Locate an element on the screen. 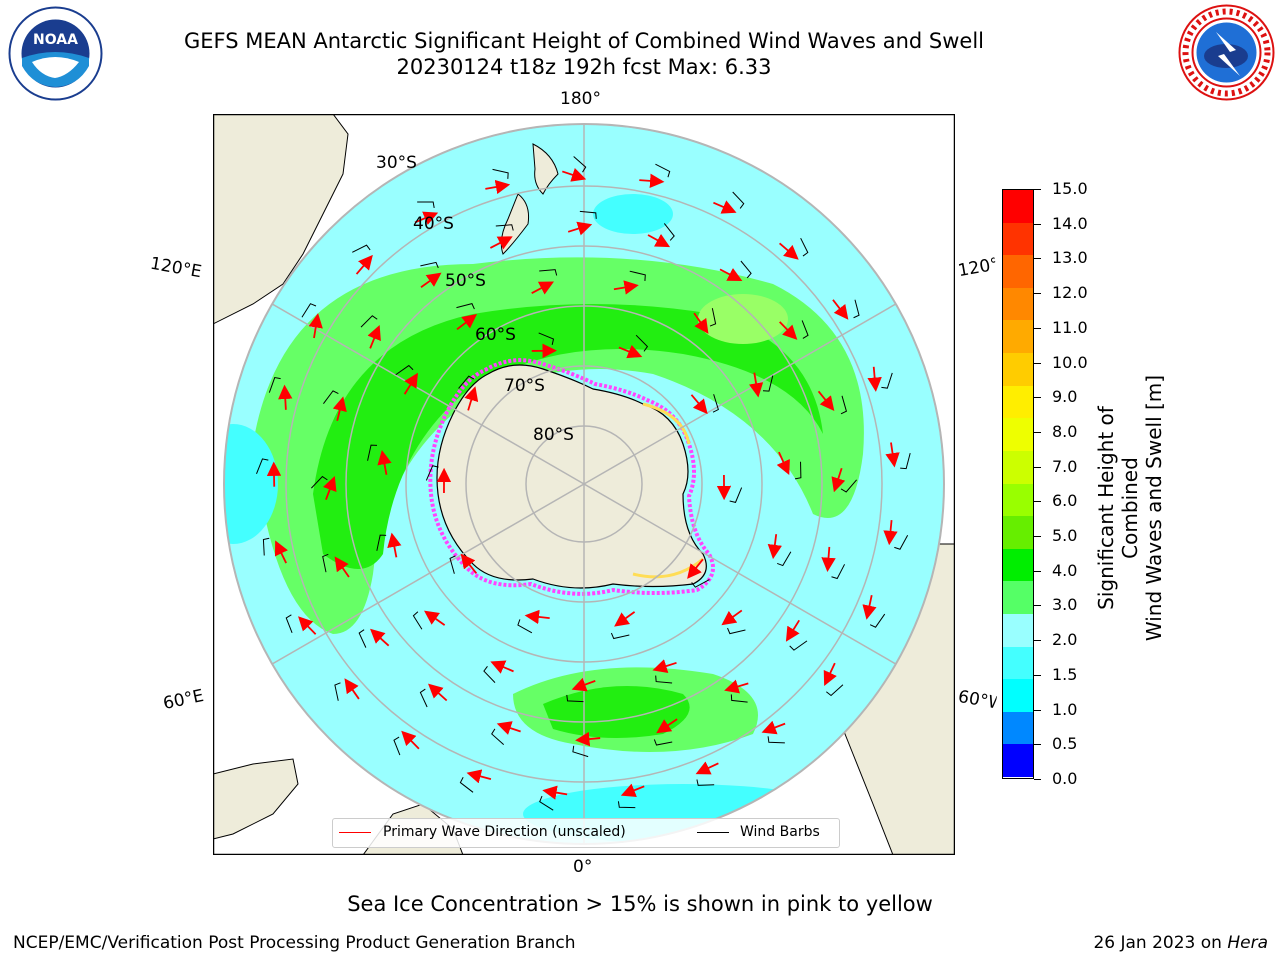 The height and width of the screenshot is (960, 1280). colorbar-tick-label: 12.0 is located at coordinates (1070, 293).